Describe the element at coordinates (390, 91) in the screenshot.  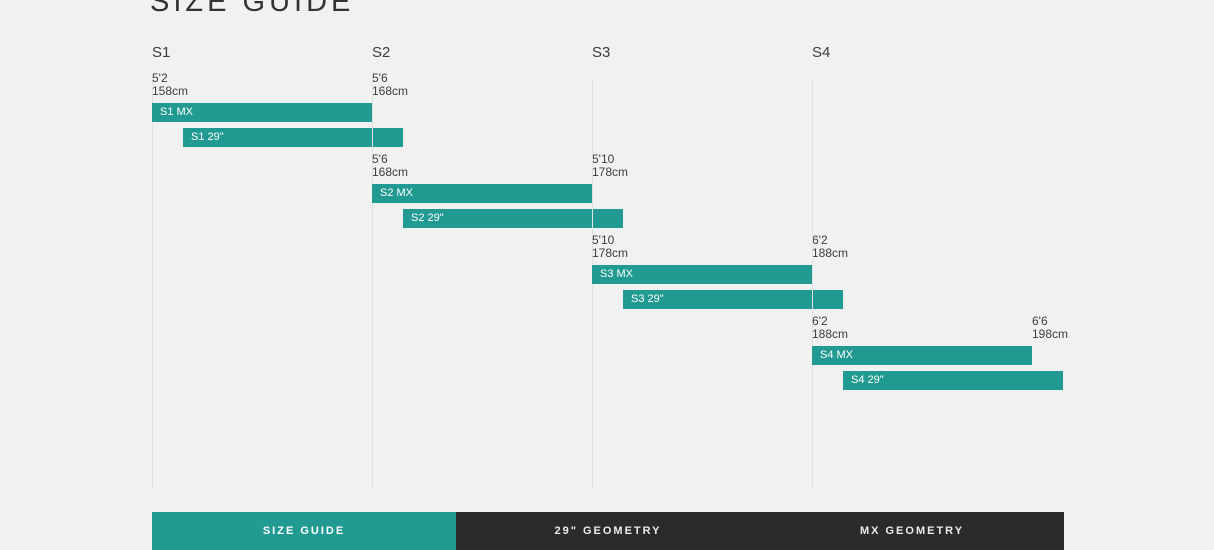
I see `height-max-metric: 168cm` at that location.